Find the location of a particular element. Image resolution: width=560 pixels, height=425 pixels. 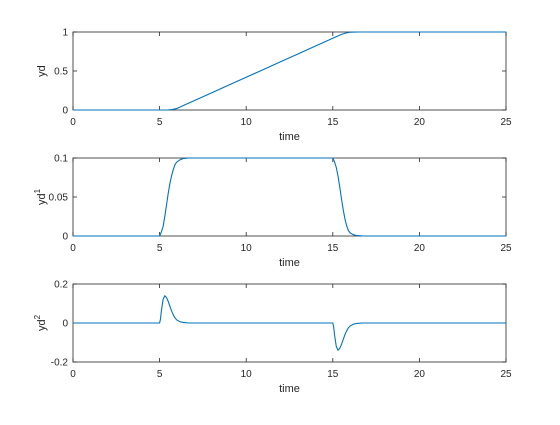

y-axis-label: yd1 is located at coordinates (40, 196).